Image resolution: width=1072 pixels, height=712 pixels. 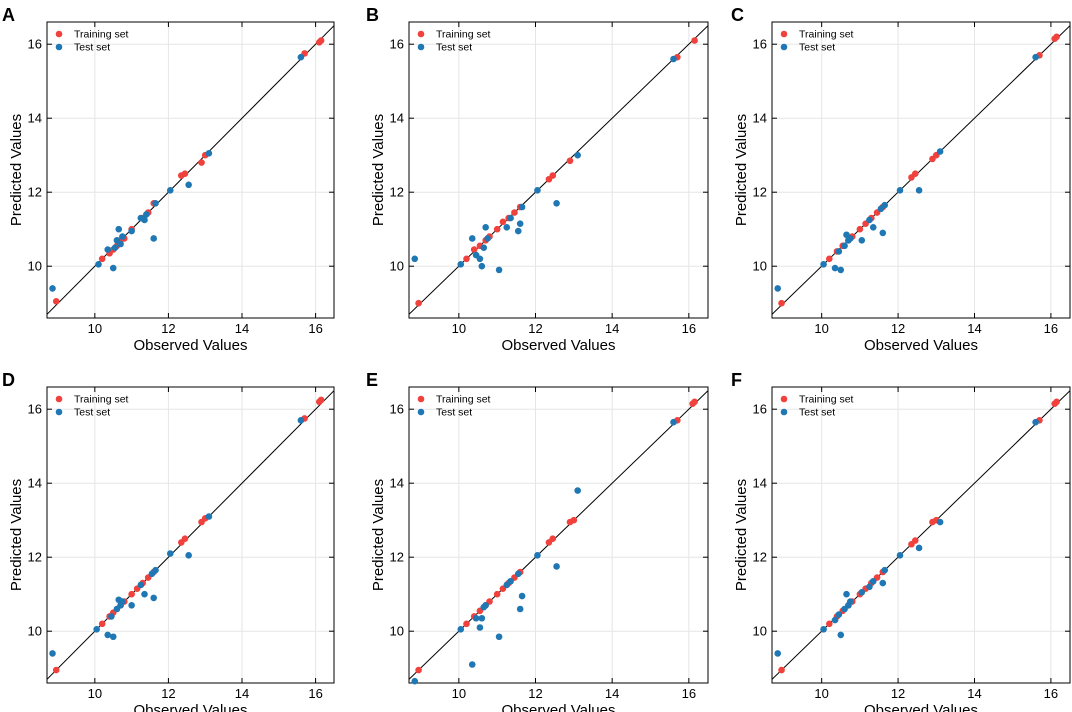 I want to click on training-series, so click(x=919, y=170).